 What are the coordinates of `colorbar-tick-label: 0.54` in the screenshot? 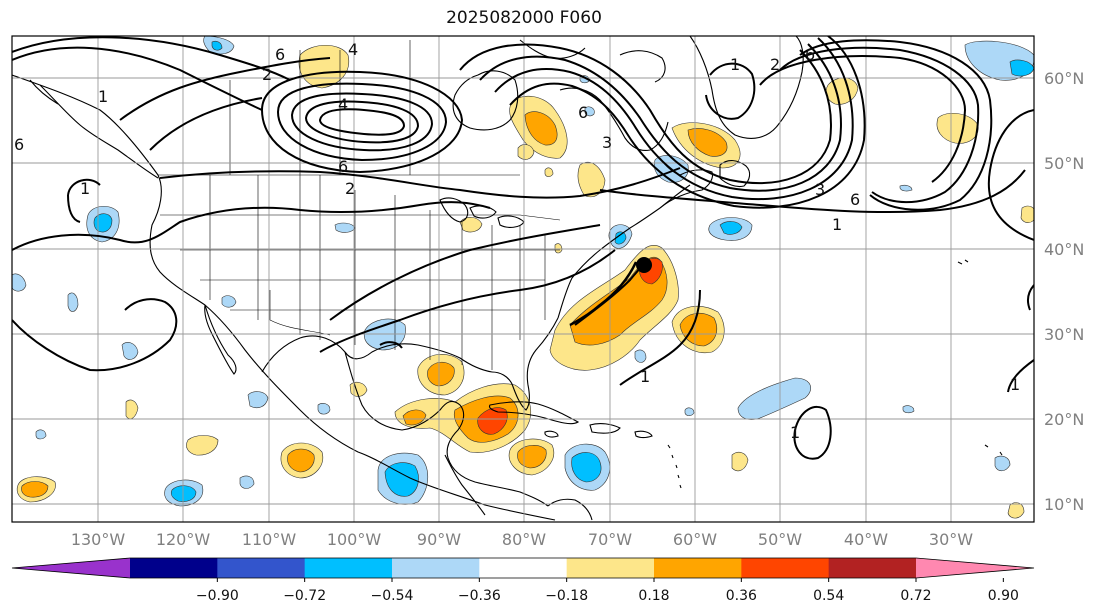 It's located at (828, 596).